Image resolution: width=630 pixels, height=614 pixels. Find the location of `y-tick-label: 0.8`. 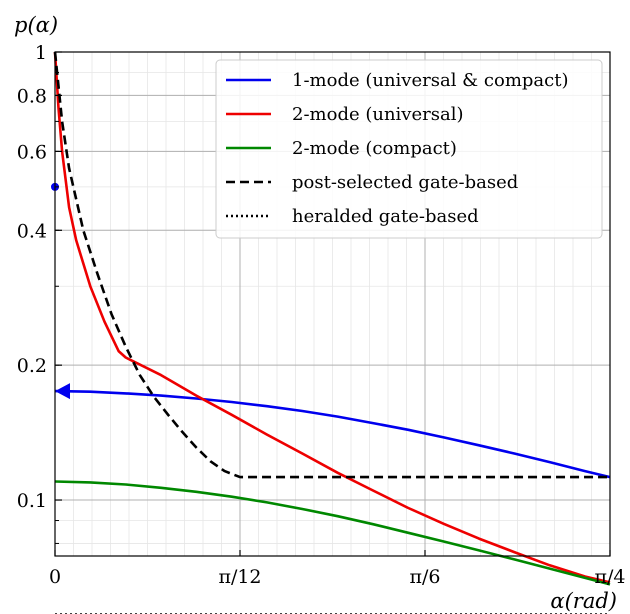

y-tick-label: 0.8 is located at coordinates (32, 96).